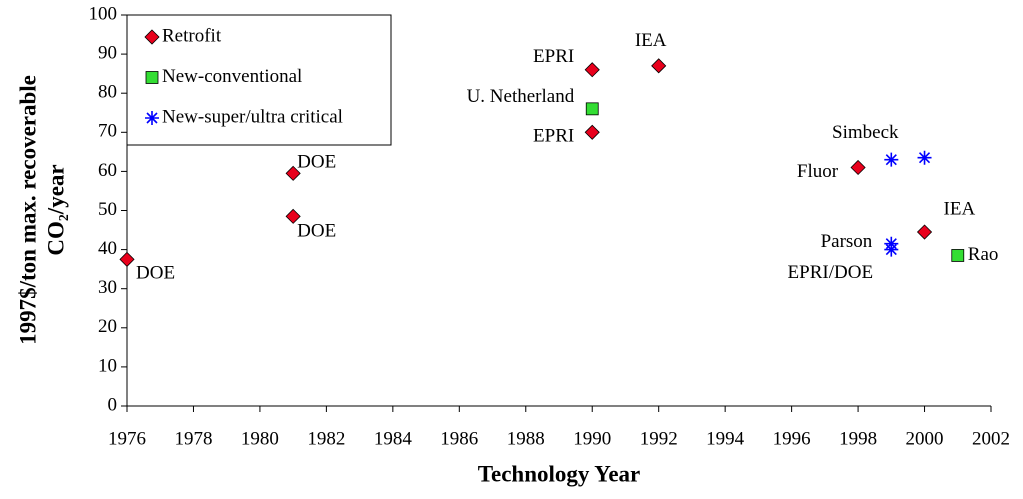  I want to click on x-tick-label: 2000, so click(925, 438).